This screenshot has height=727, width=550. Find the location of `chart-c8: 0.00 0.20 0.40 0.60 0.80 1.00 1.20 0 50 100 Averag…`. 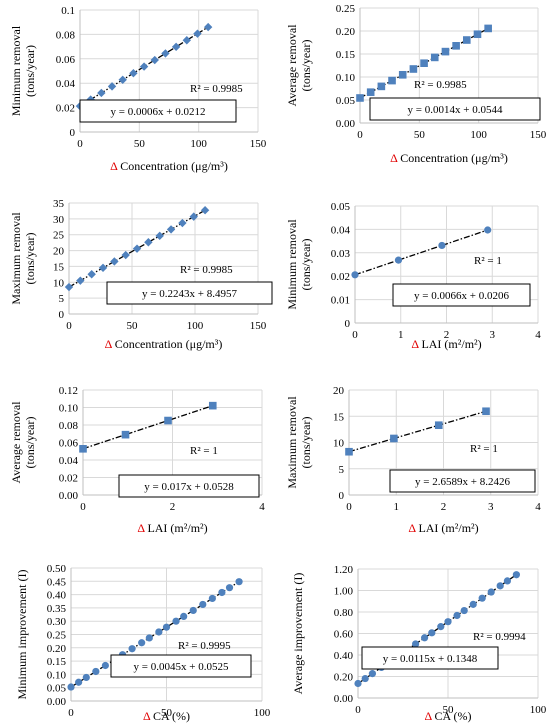

chart-c8: 0.00 0.20 0.40 0.60 0.80 1.00 1.20 0 50 100 Averag… is located at coordinates (419, 643).